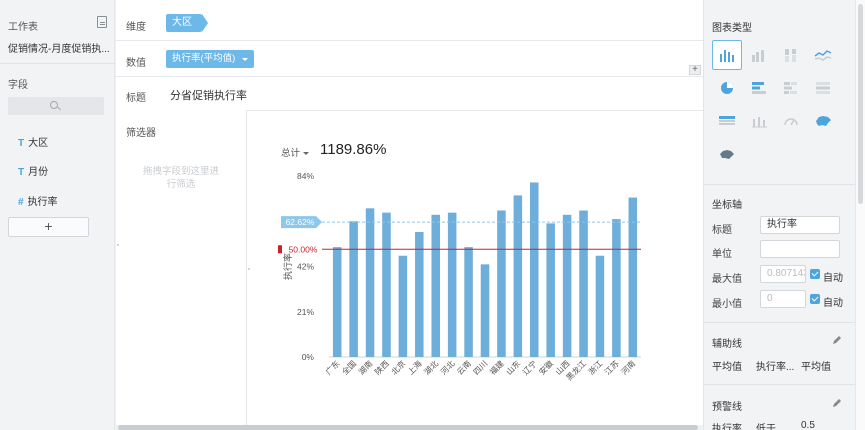  I want to click on x-tick-label: 河北, so click(447, 367).